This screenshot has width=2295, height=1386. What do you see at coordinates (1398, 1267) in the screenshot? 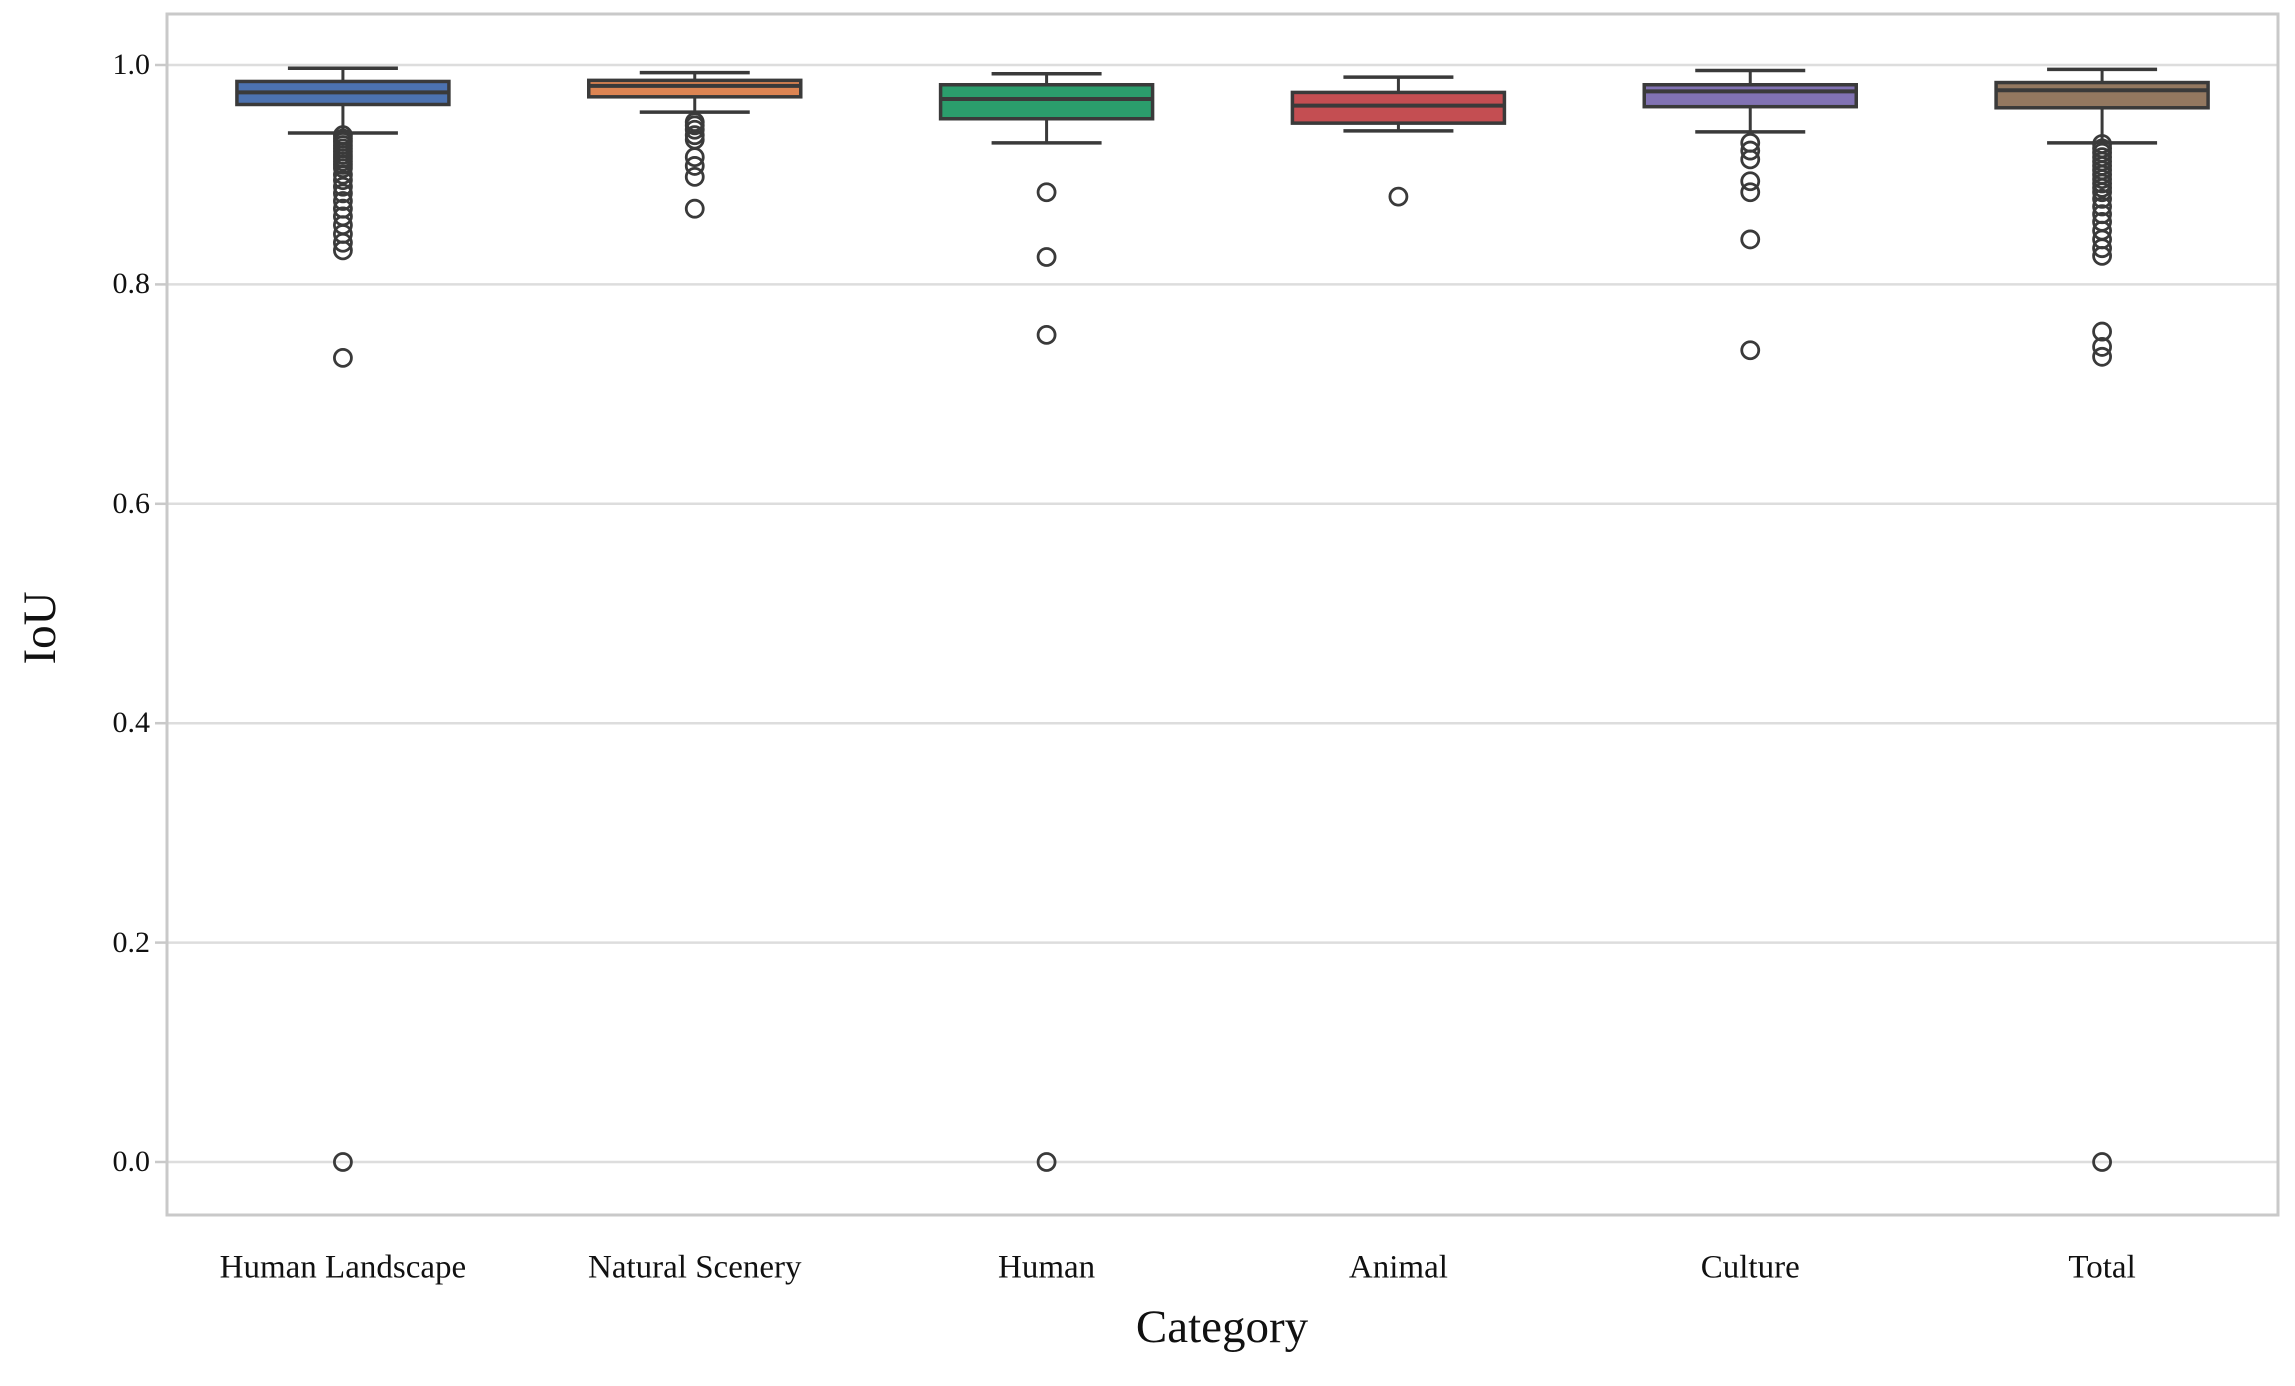
I see `xtick-label-animal: Animal` at bounding box center [1398, 1267].